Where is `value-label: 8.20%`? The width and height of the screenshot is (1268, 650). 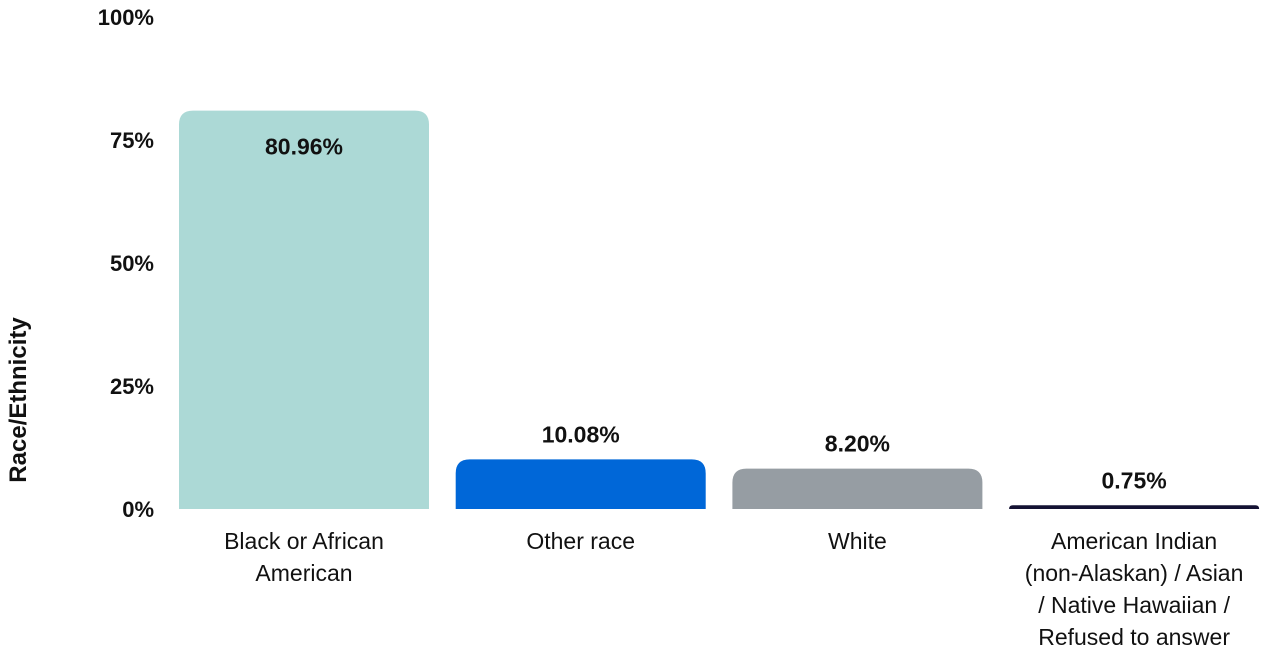
value-label: 8.20% is located at coordinates (857, 444).